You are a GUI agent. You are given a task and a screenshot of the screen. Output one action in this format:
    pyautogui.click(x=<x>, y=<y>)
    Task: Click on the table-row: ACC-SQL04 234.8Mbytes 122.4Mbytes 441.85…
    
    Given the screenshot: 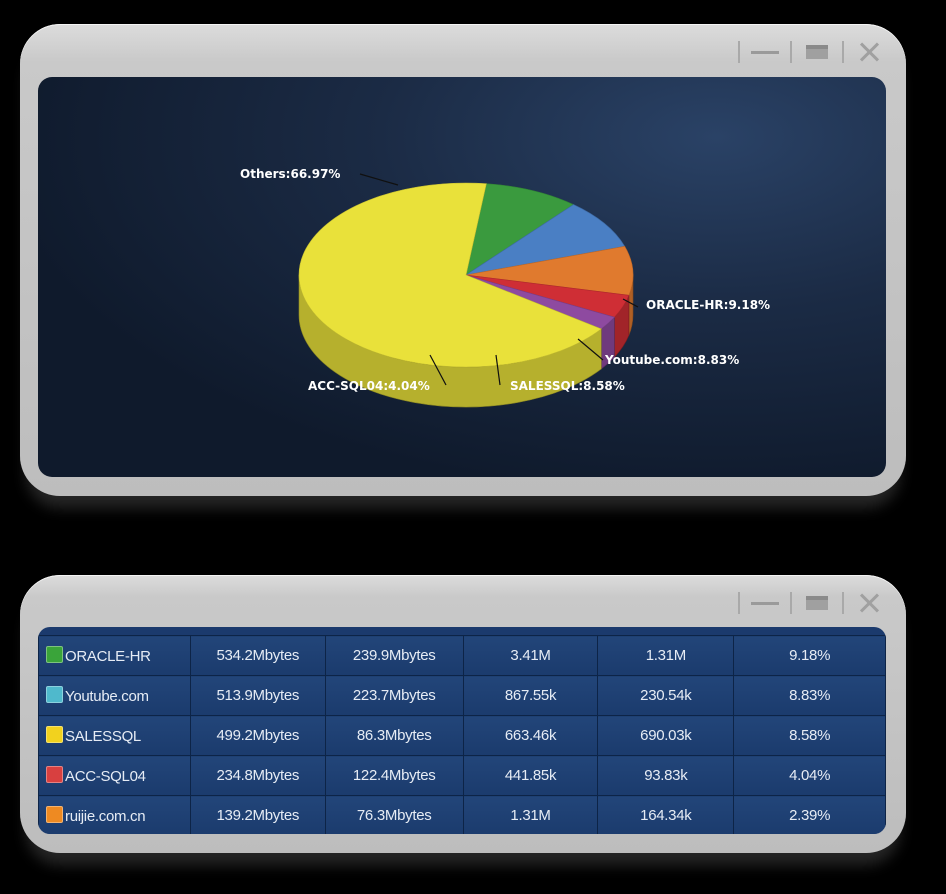 What is the action you would take?
    pyautogui.click(x=462, y=775)
    